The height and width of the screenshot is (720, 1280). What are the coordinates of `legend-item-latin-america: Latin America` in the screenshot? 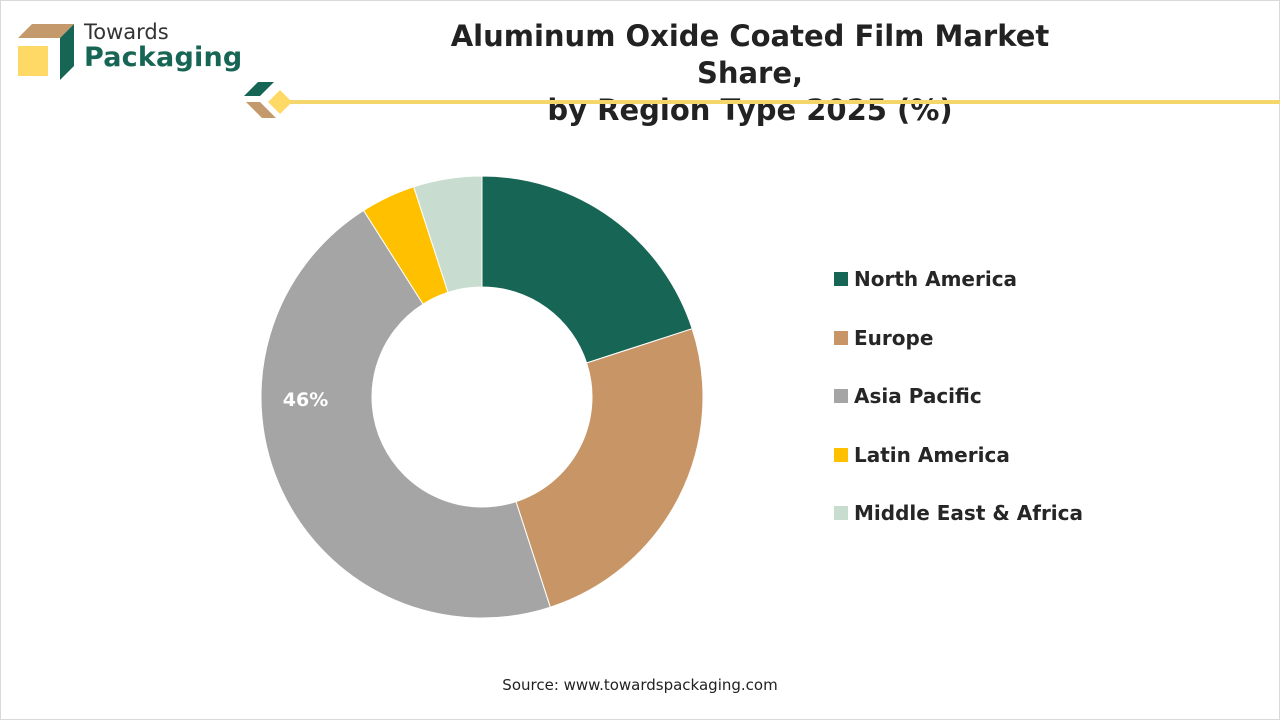 It's located at (958, 455).